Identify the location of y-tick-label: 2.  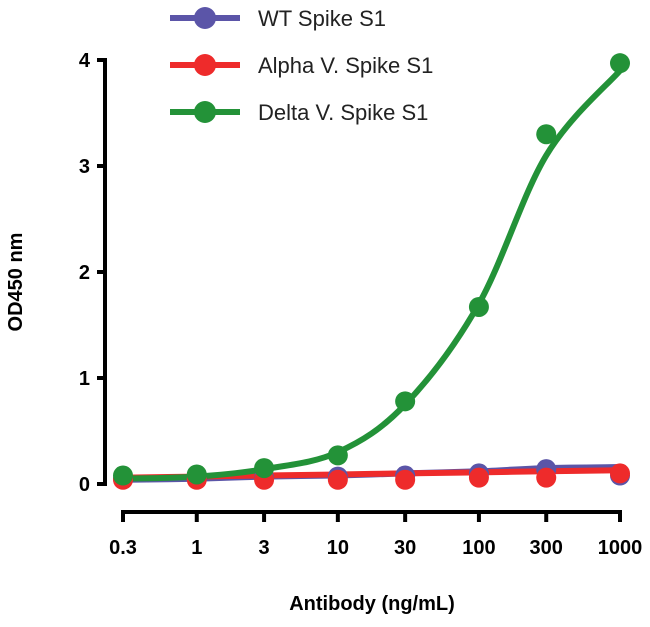
(84, 273).